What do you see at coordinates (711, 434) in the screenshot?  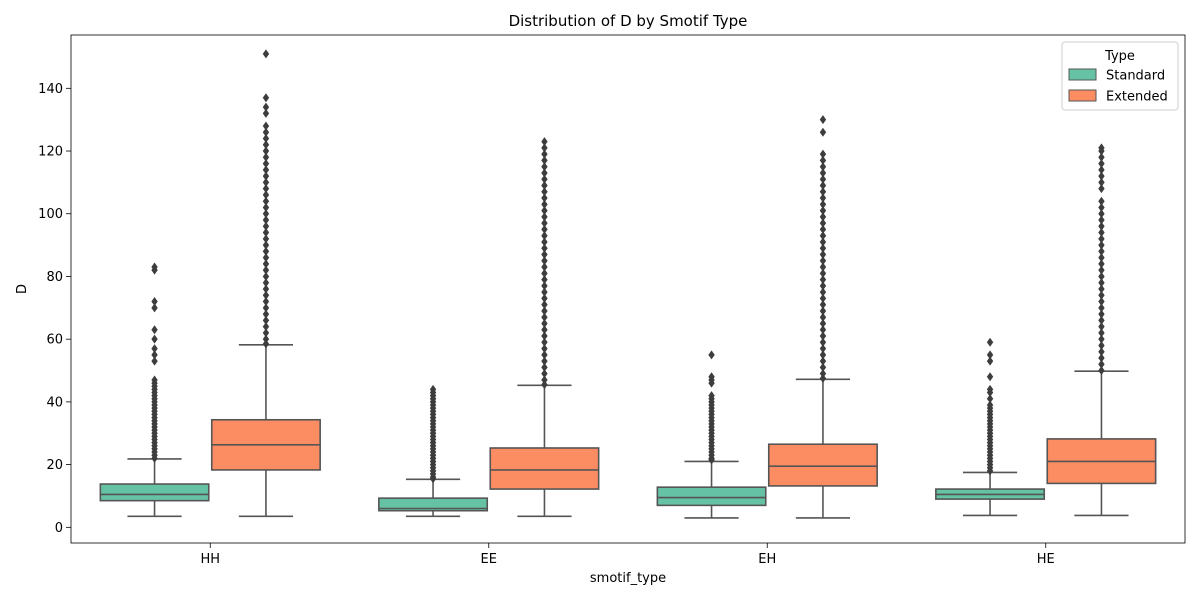 I see `box-standard-eh` at bounding box center [711, 434].